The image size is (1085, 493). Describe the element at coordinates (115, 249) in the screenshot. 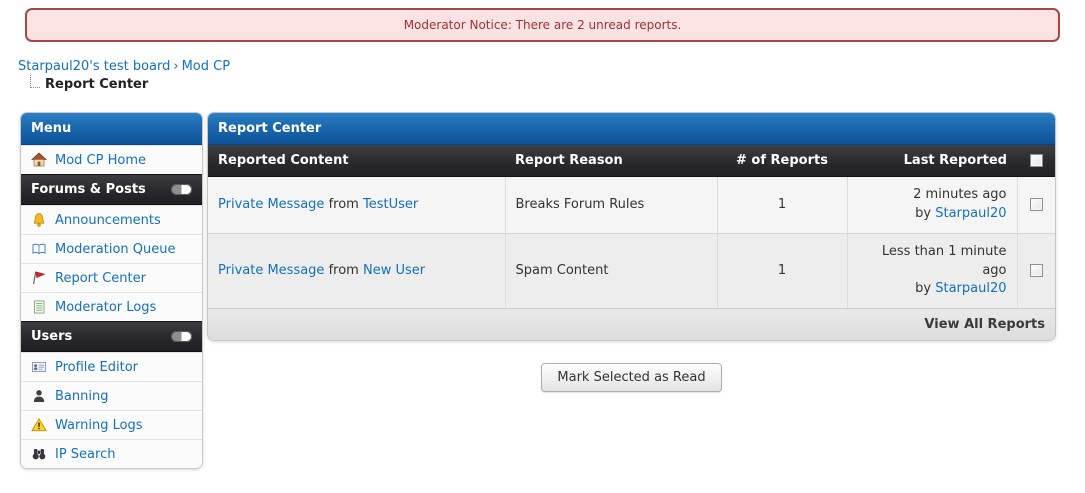

I see `sidebar-item-label: Moderation Queue` at that location.